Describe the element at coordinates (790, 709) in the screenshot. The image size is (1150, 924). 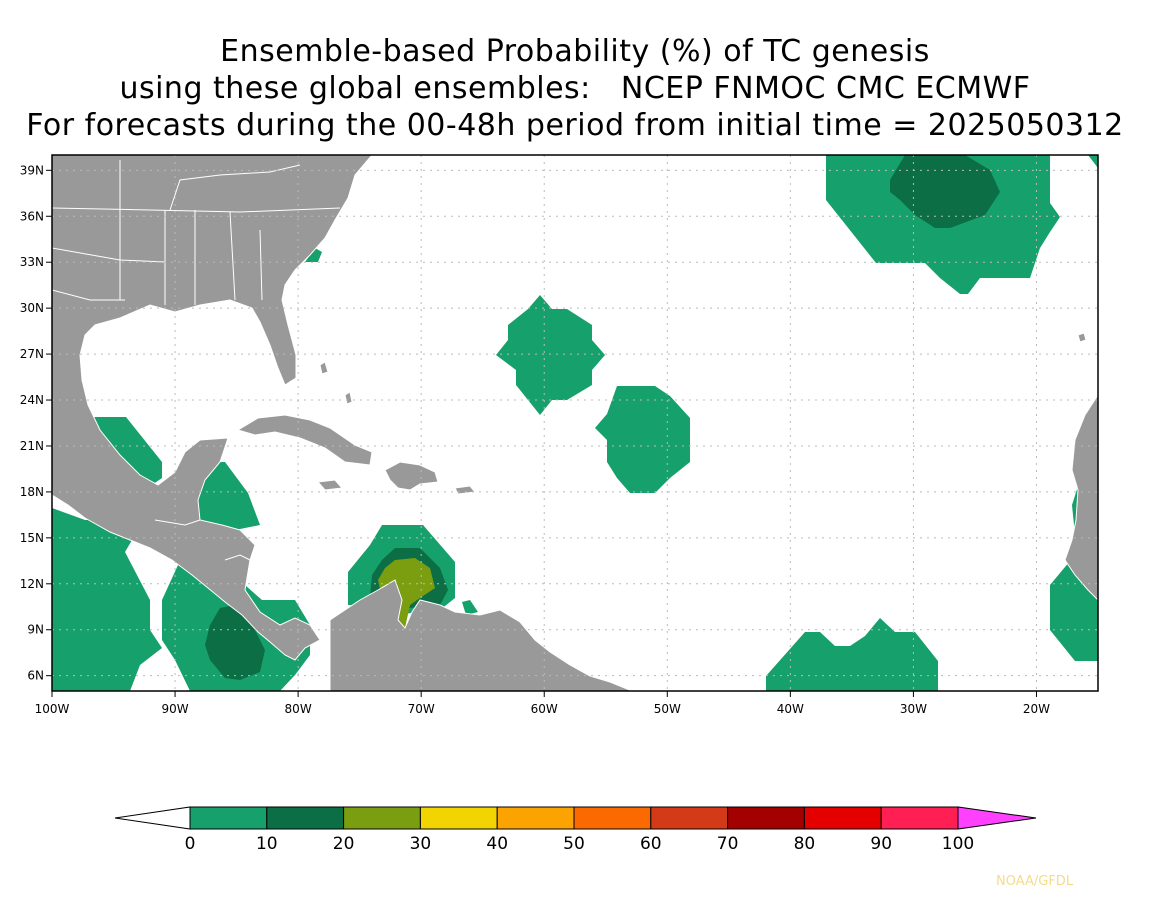
I see `lon-label-40W: 40W` at that location.